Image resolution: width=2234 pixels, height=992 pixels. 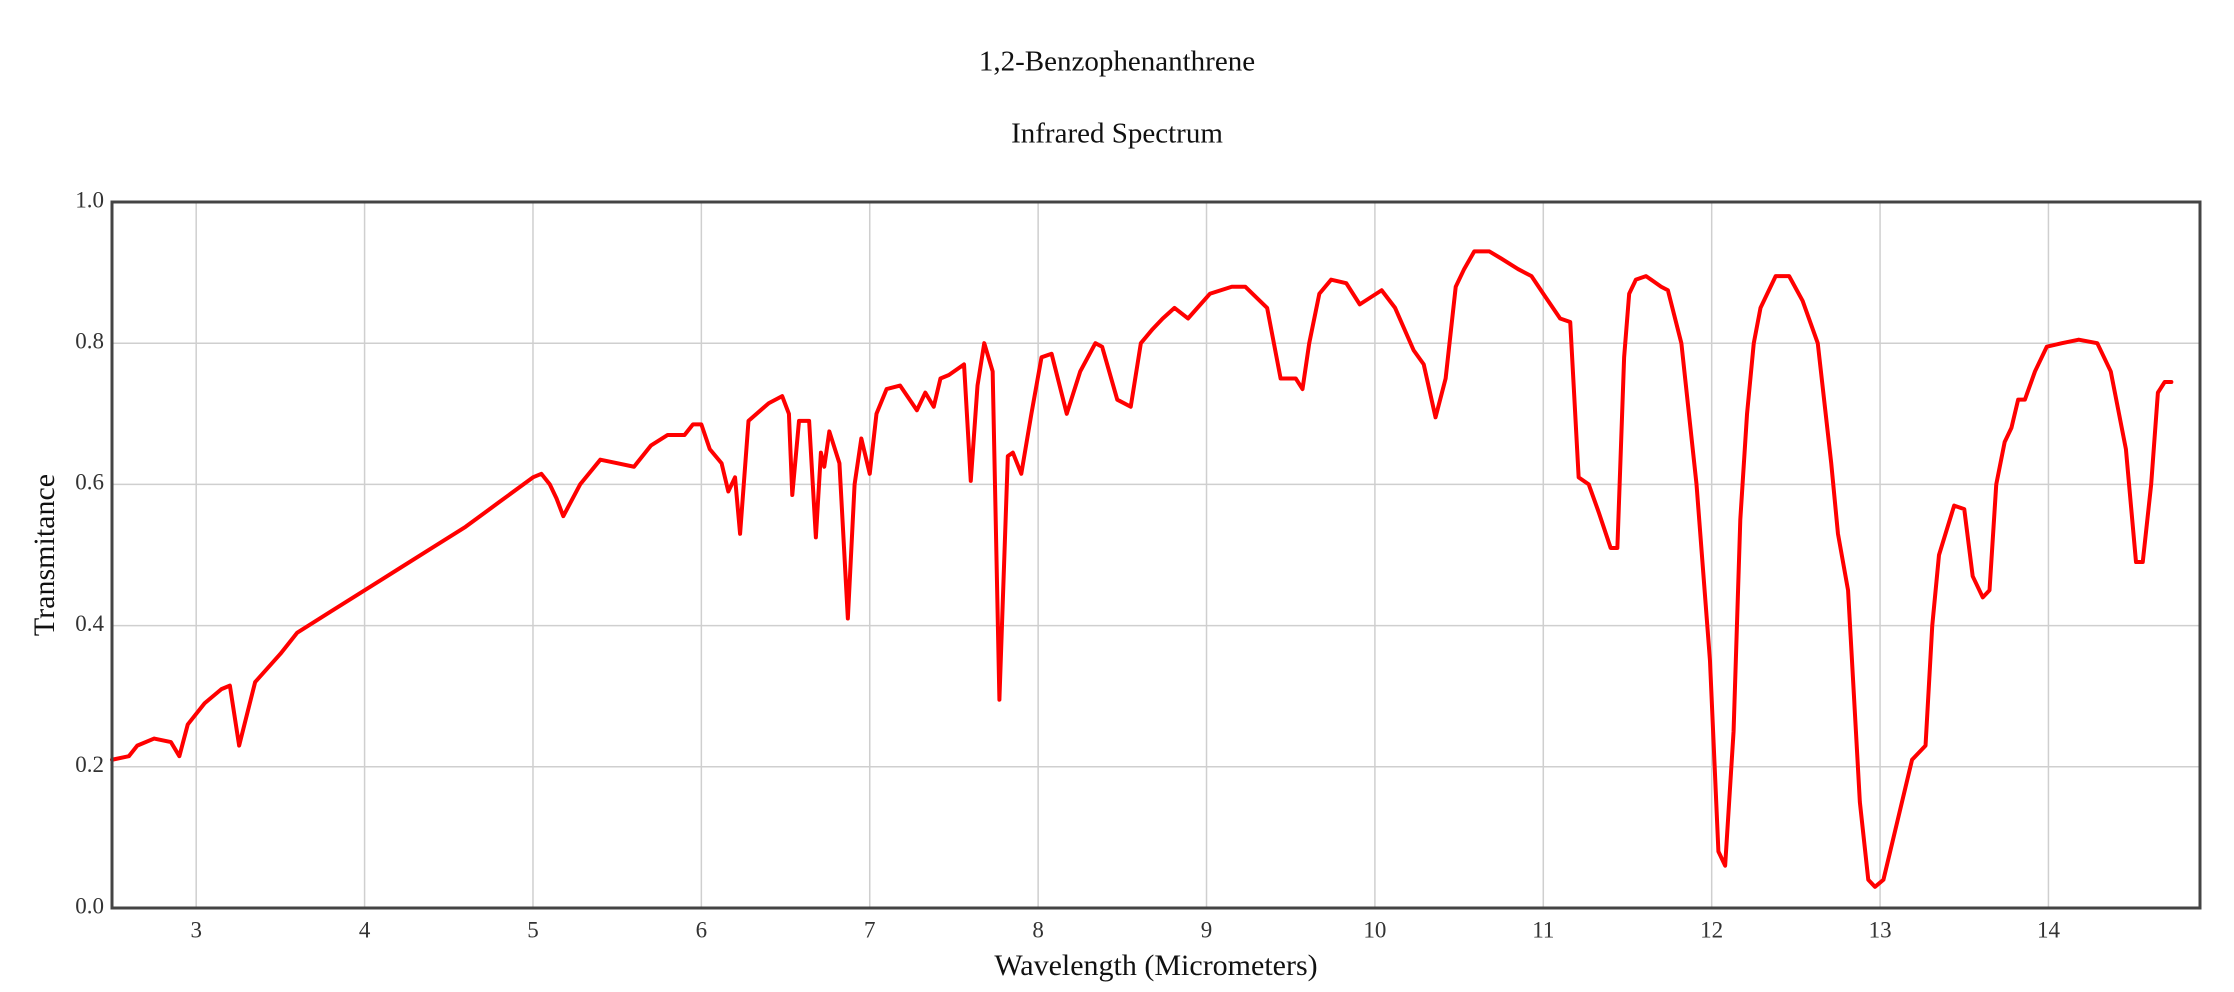 What do you see at coordinates (1155, 965) in the screenshot?
I see `x-axis-label: Wavelength (Micrometers)` at bounding box center [1155, 965].